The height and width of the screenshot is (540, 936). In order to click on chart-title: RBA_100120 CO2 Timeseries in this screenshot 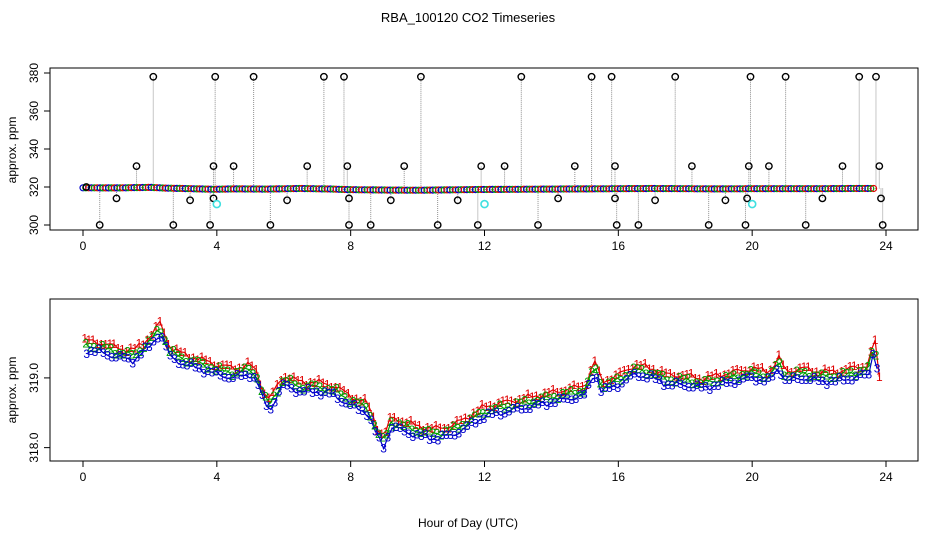, I will do `click(468, 17)`.